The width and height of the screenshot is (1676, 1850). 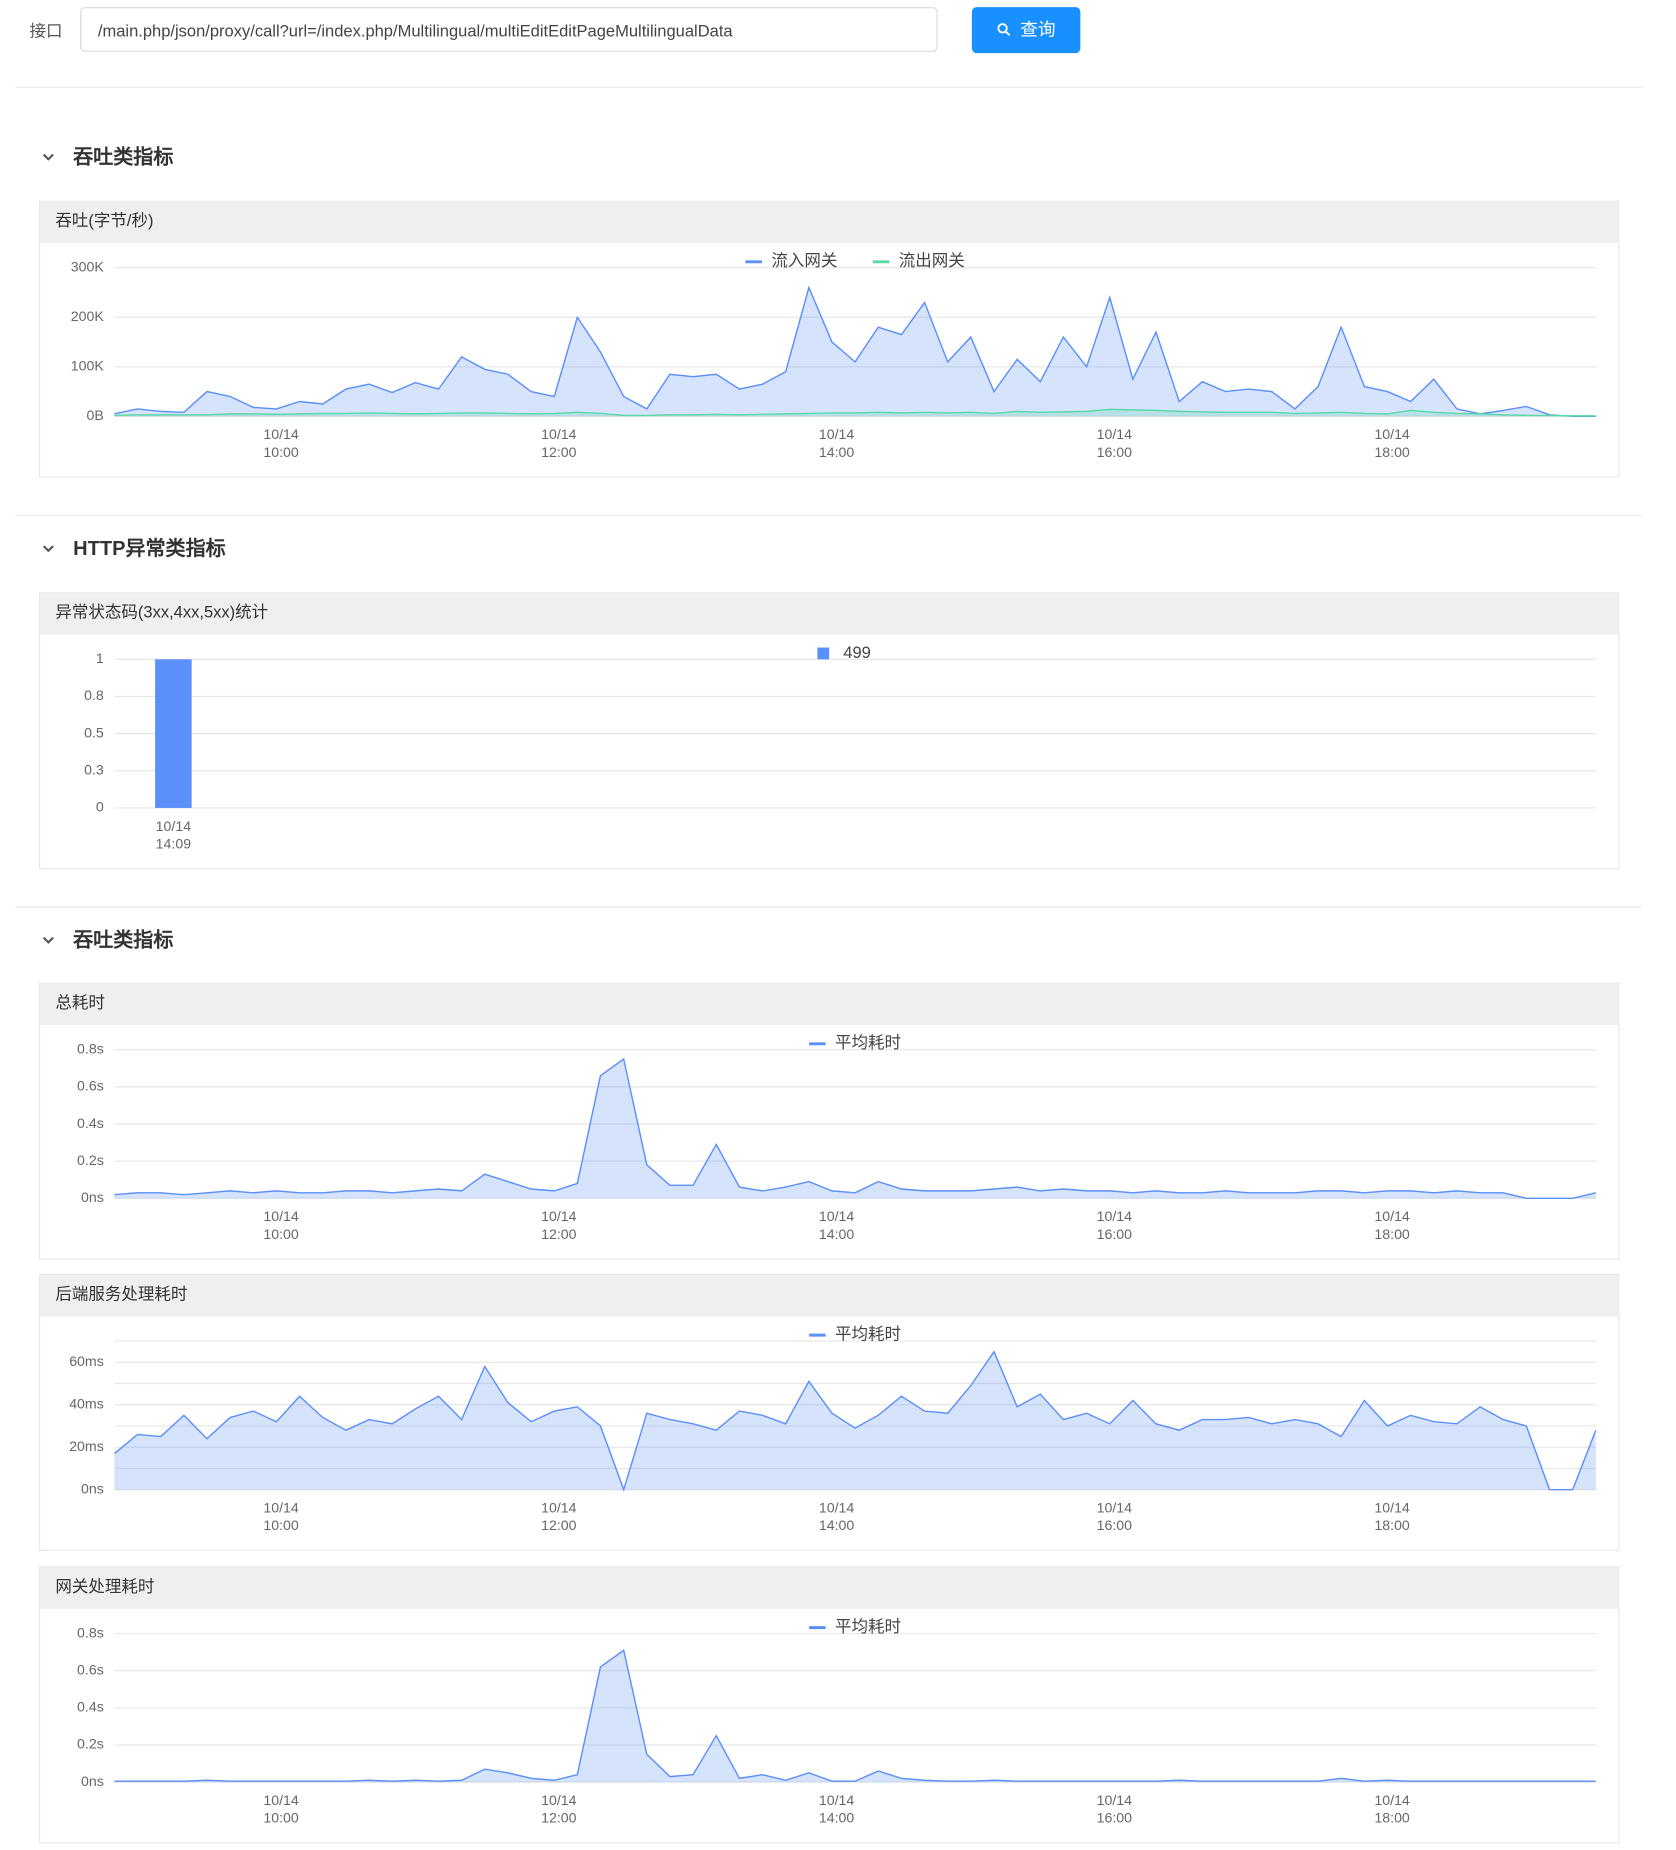 I want to click on x-tick-label: 10/14 14:09, so click(x=174, y=835).